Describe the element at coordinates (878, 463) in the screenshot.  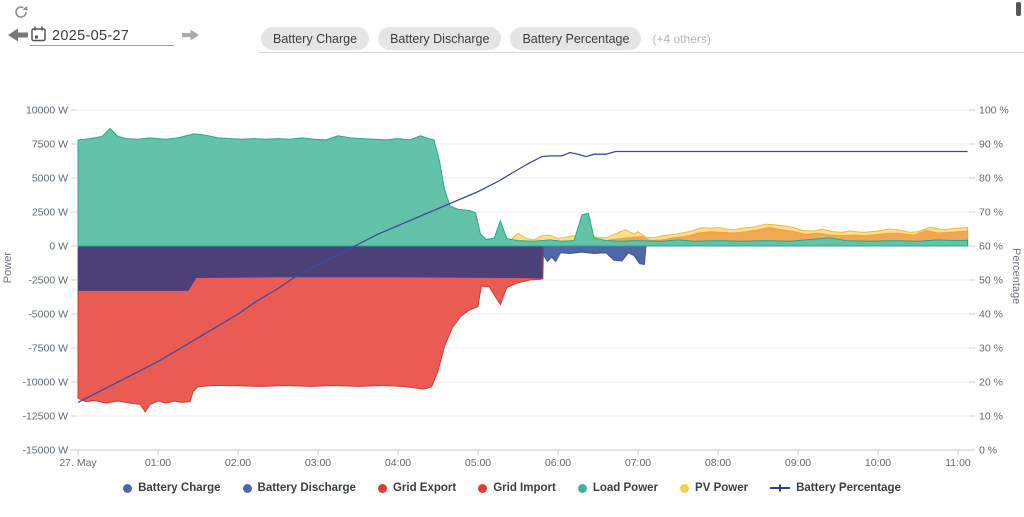
I see `x-tick-label: 10:00` at that location.